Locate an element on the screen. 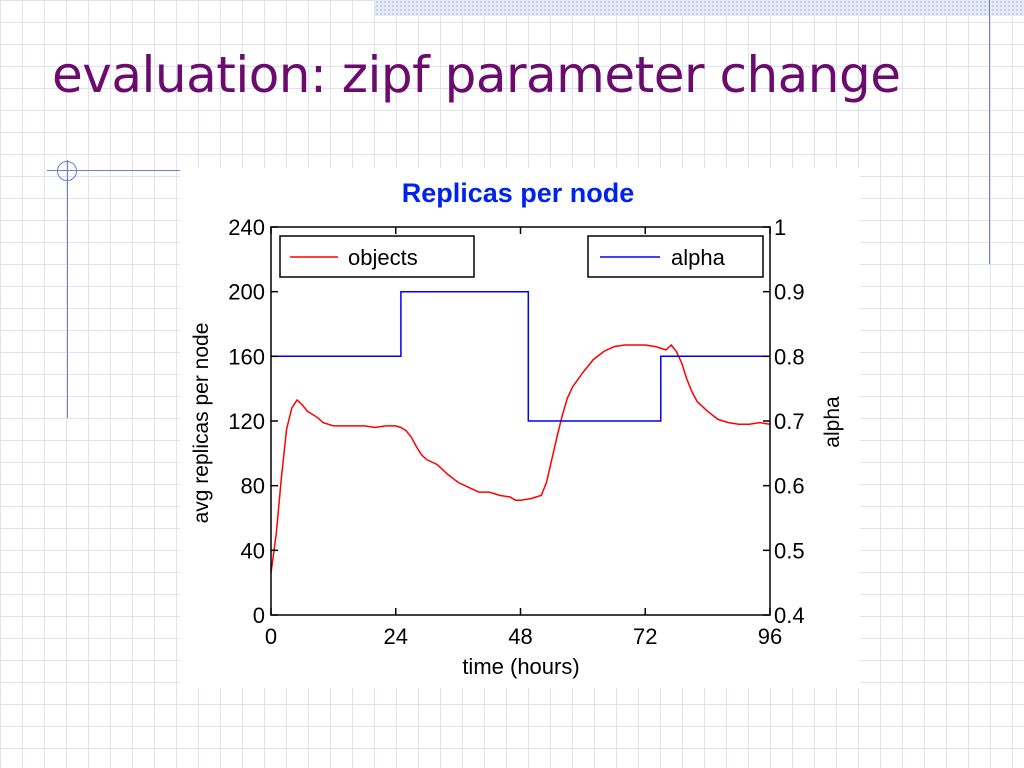 This screenshot has height=768, width=1024. legend-objects-label: objects is located at coordinates (383, 257).